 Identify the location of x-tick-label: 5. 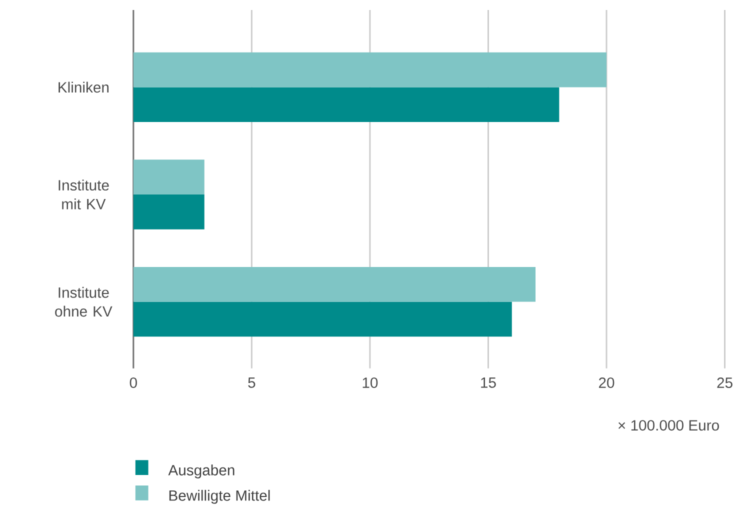
(252, 383).